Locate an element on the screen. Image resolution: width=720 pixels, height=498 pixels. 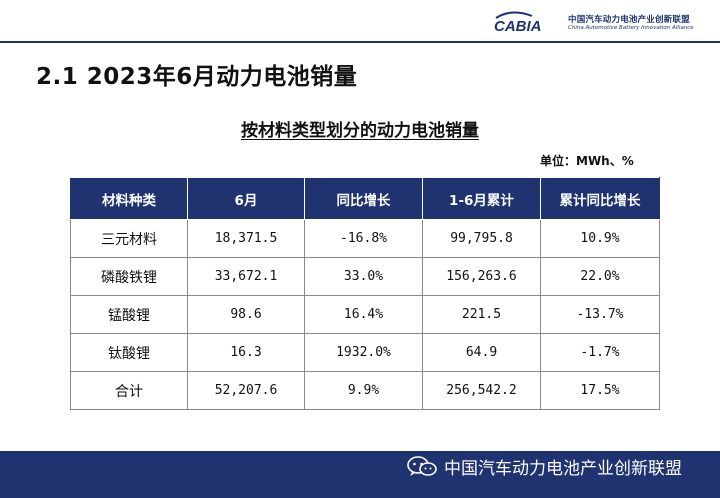
cell-yoy: 9.9% is located at coordinates (363, 390).